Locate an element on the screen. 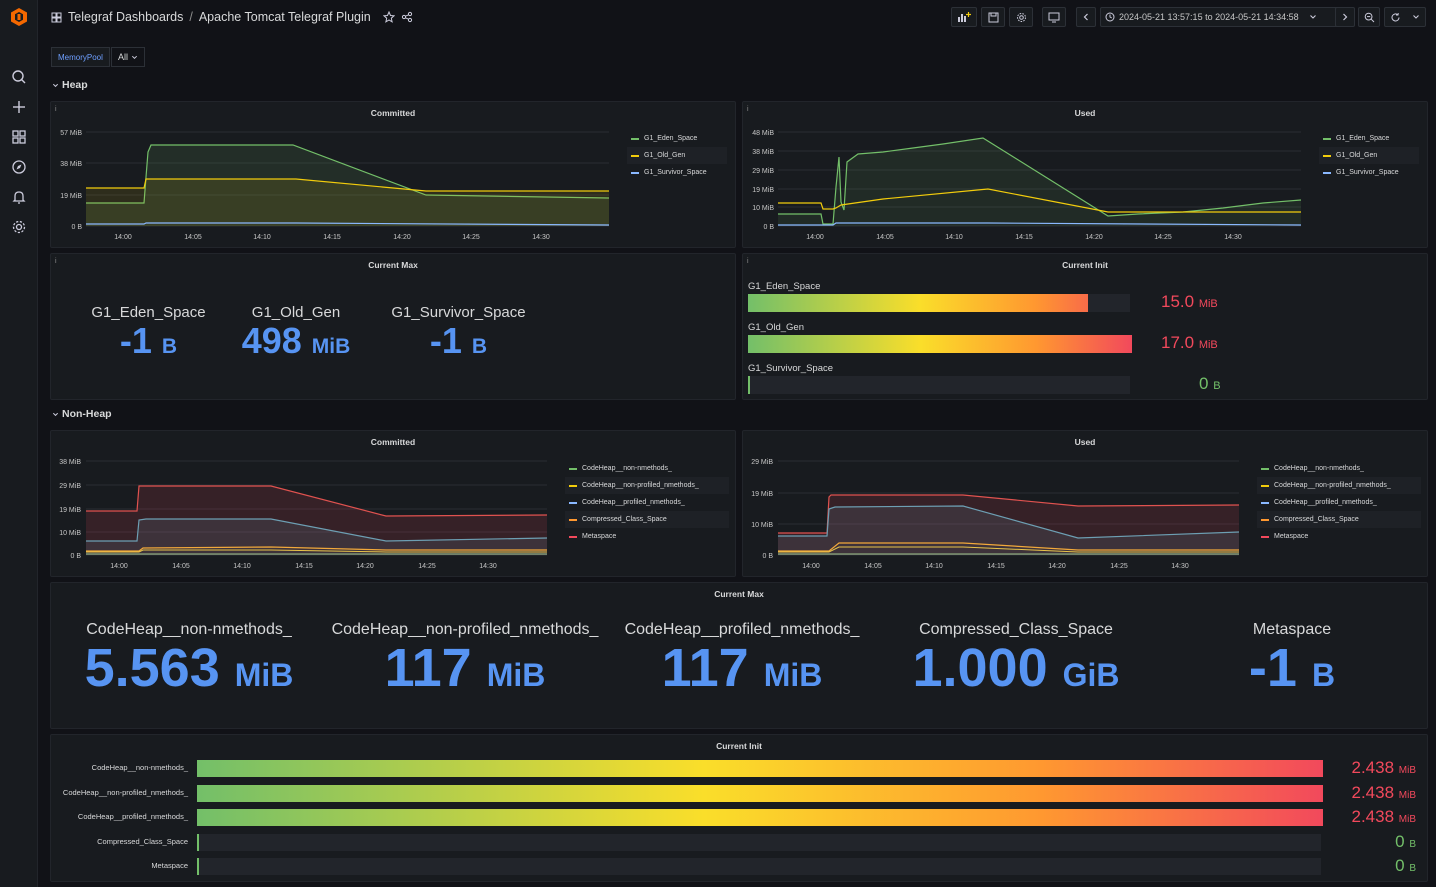 Image resolution: width=1436 pixels, height=887 pixels. save-dashboard-button is located at coordinates (993, 17).